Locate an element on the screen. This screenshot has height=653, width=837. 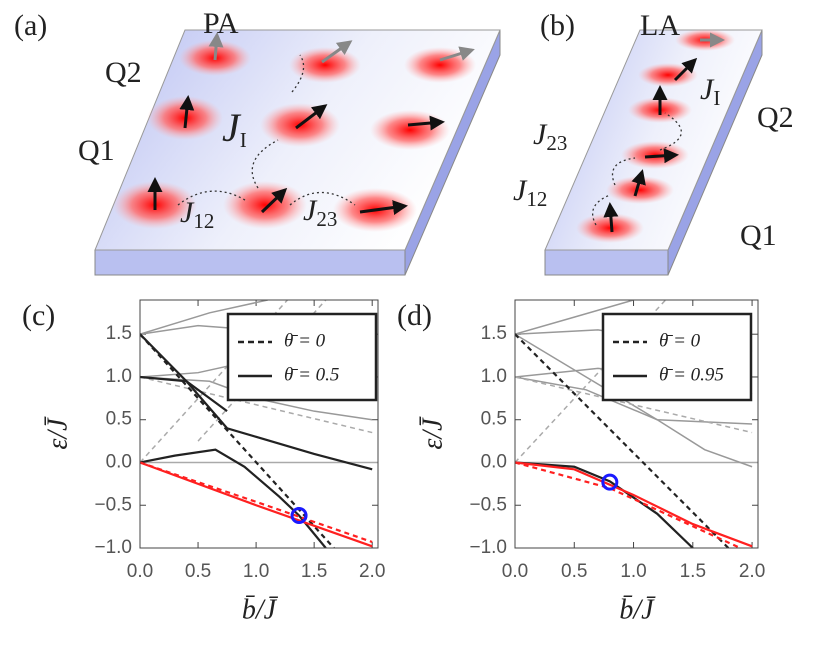
series-group is located at coordinates (636, 424).